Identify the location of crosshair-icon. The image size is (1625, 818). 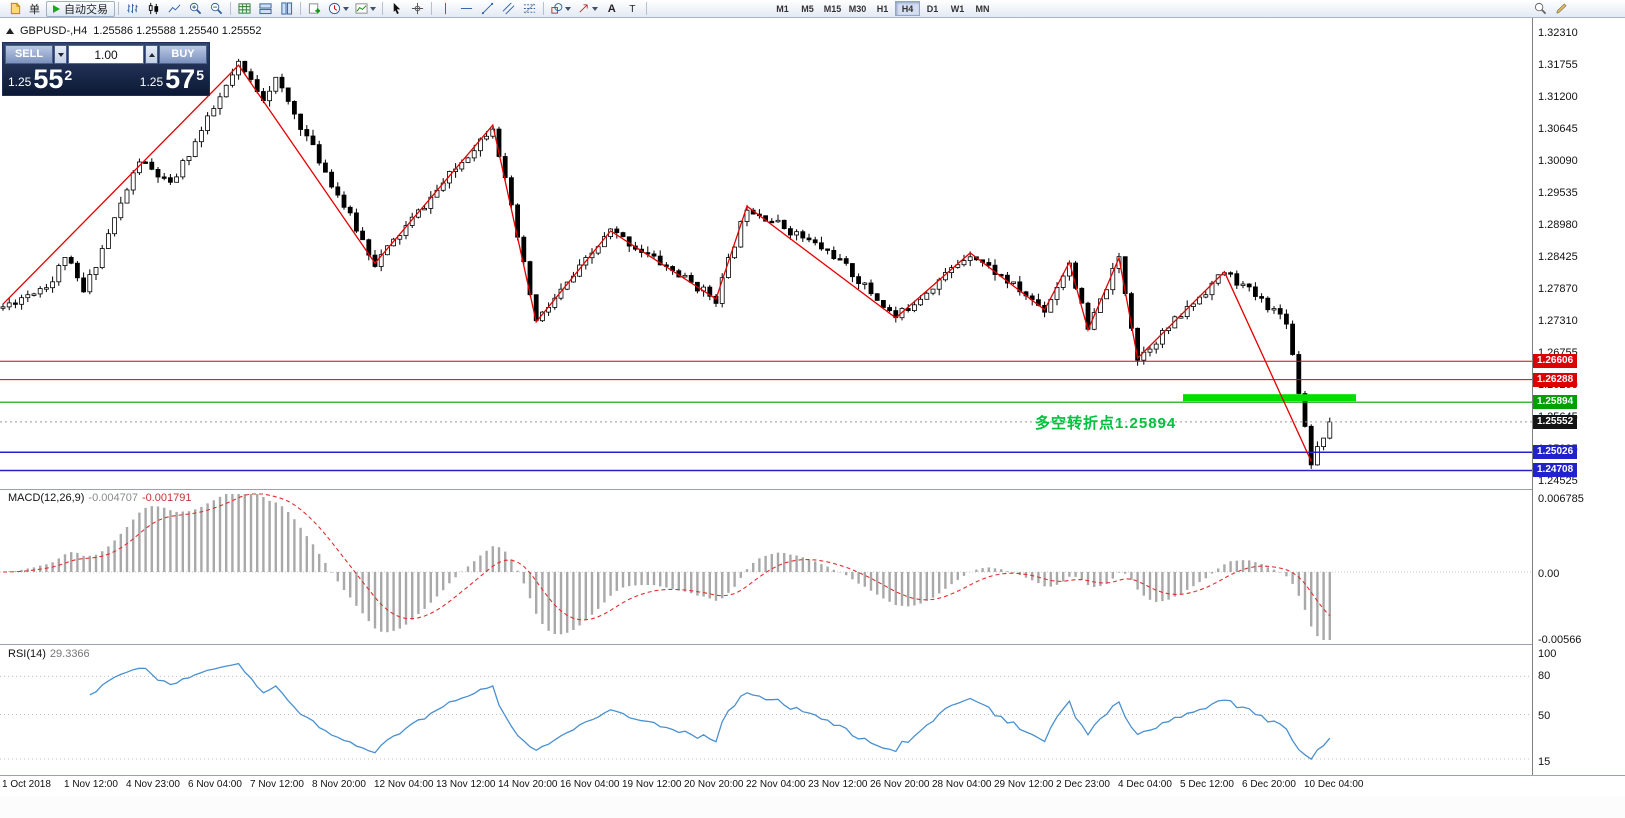
(417, 8).